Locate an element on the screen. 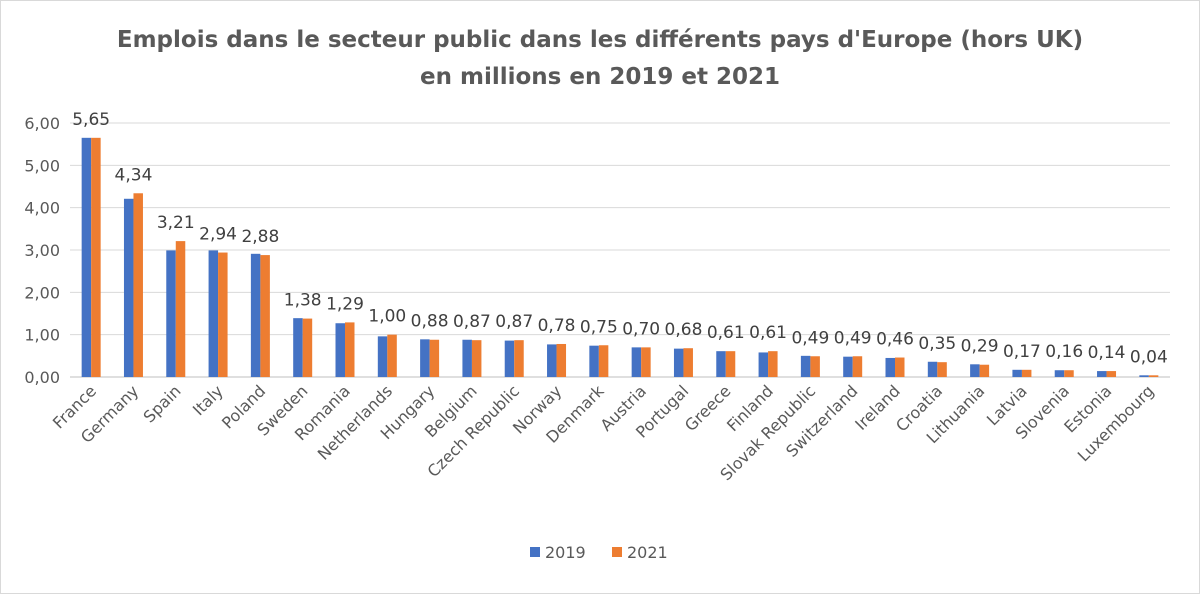 This screenshot has width=1200, height=594. bar-2019-france is located at coordinates (86, 257).